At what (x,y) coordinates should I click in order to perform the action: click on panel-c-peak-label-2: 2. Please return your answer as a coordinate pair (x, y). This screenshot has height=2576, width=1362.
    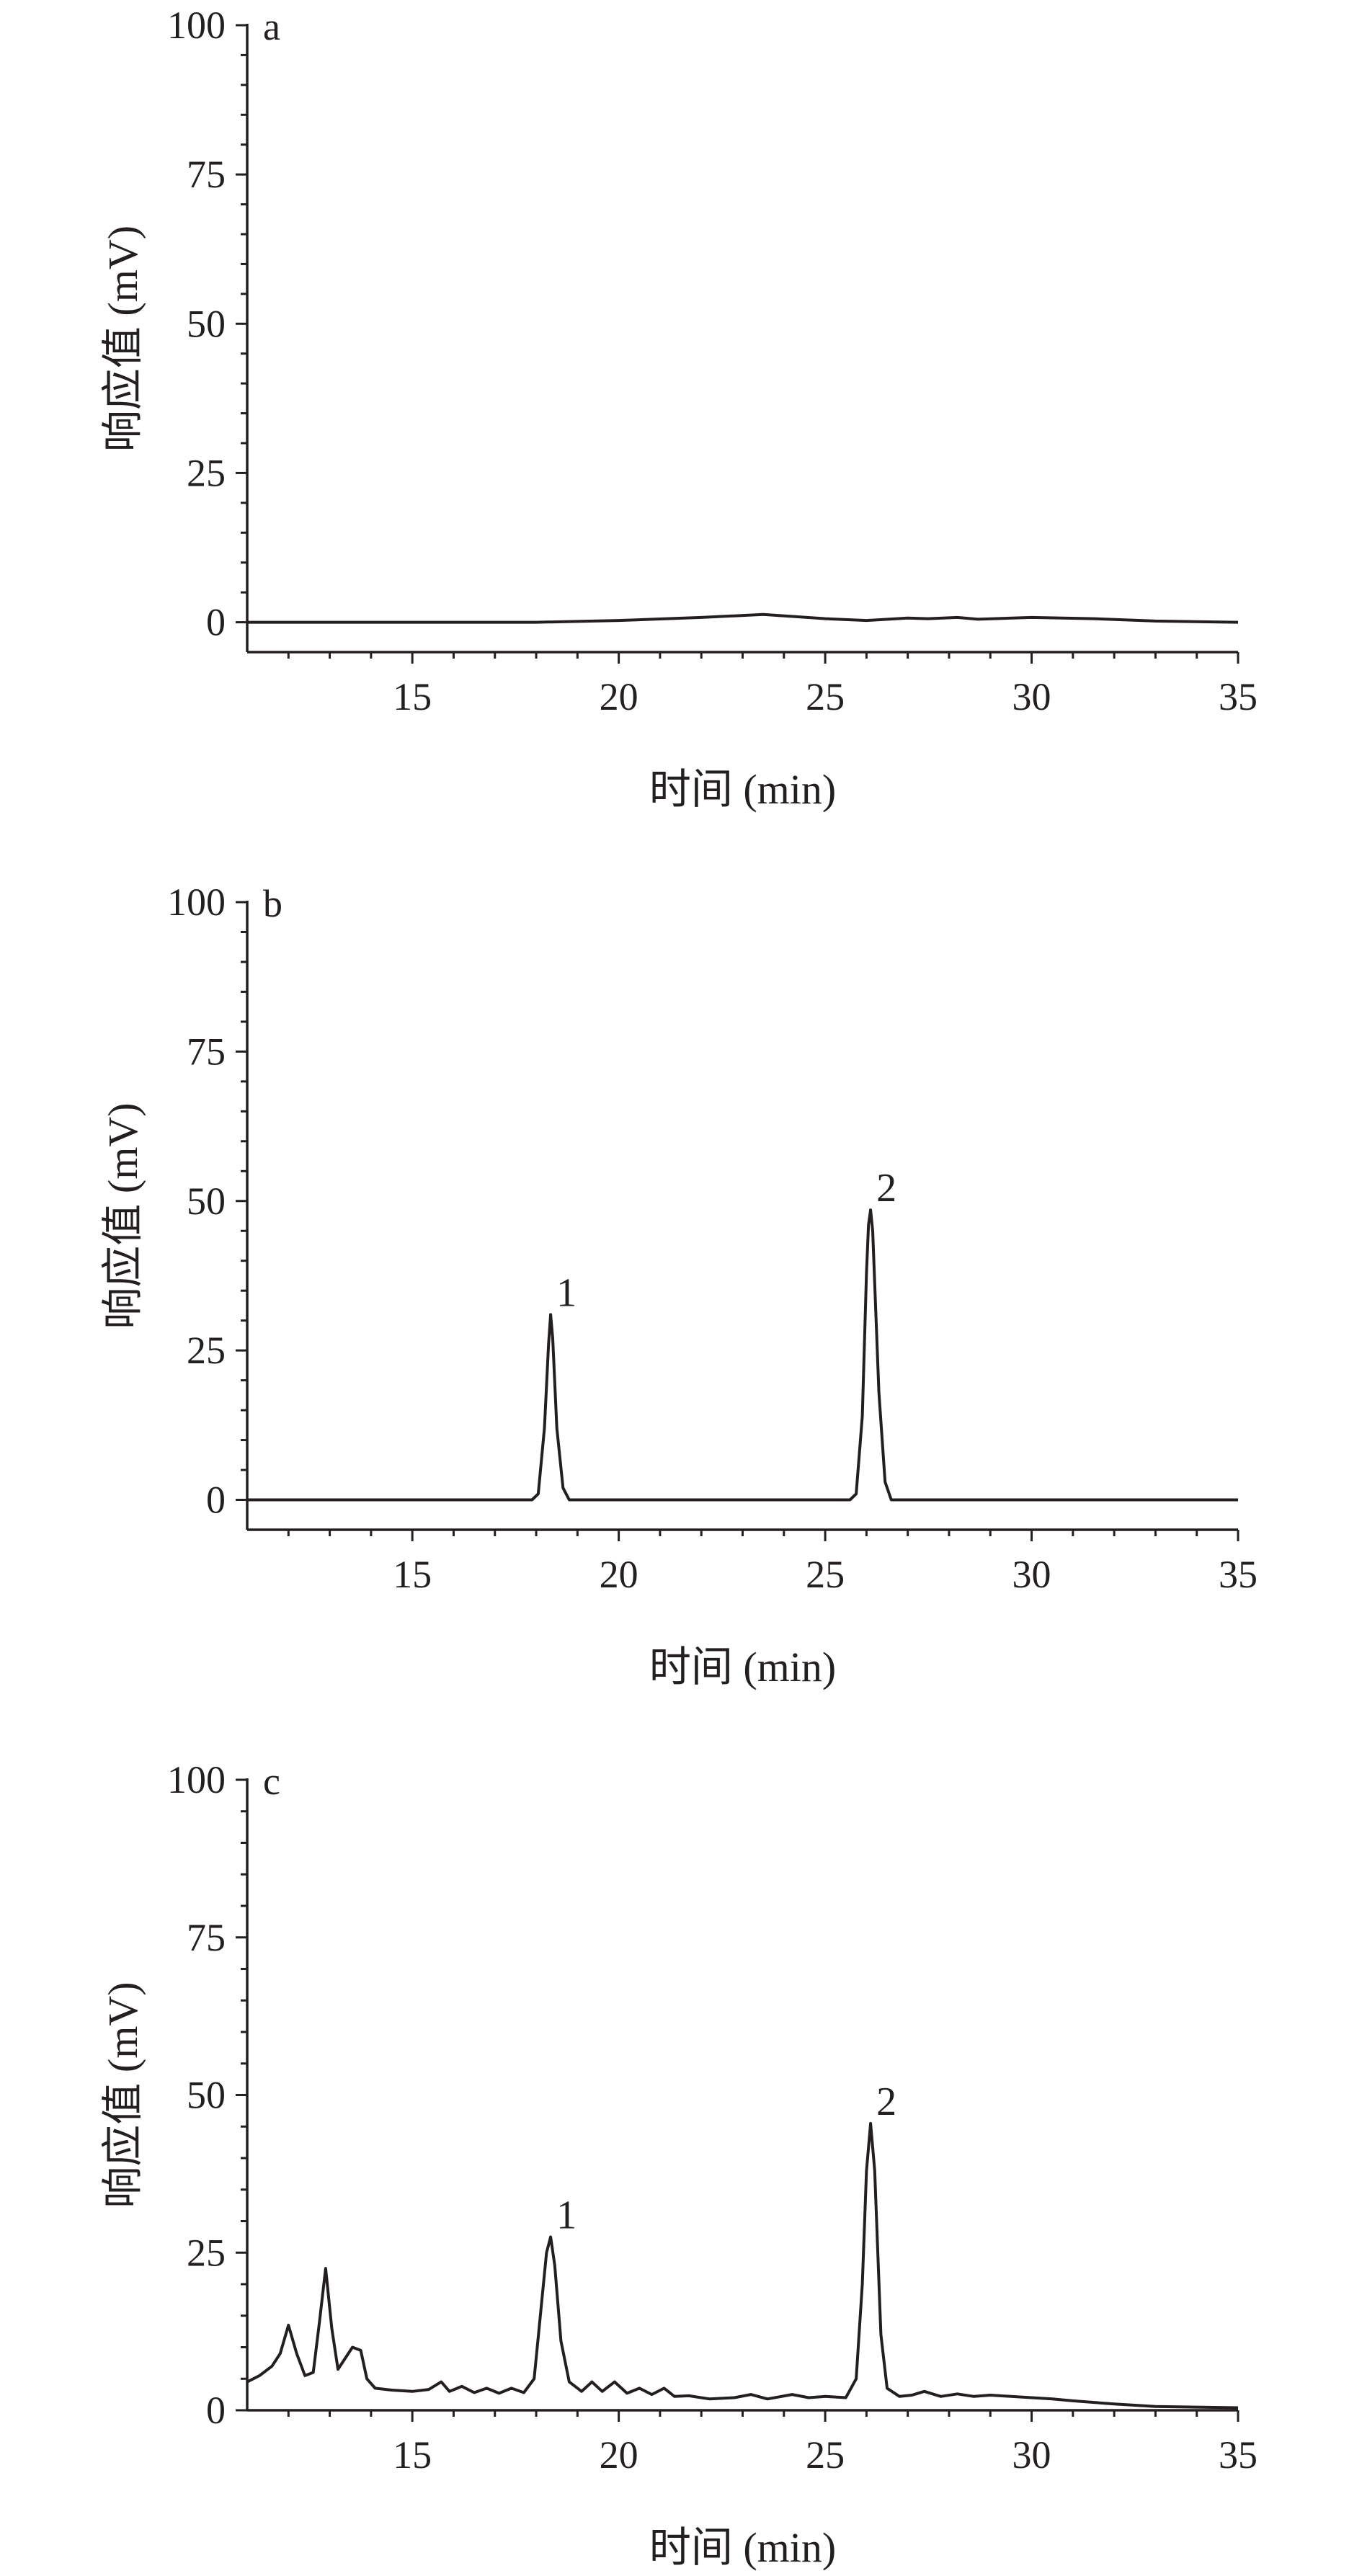
    Looking at the image, I should click on (886, 2102).